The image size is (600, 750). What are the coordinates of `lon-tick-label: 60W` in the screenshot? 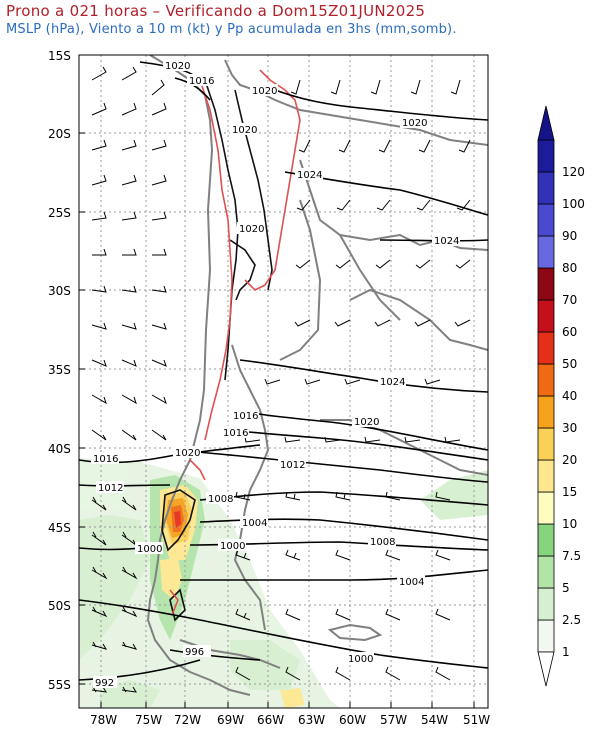 It's located at (352, 720).